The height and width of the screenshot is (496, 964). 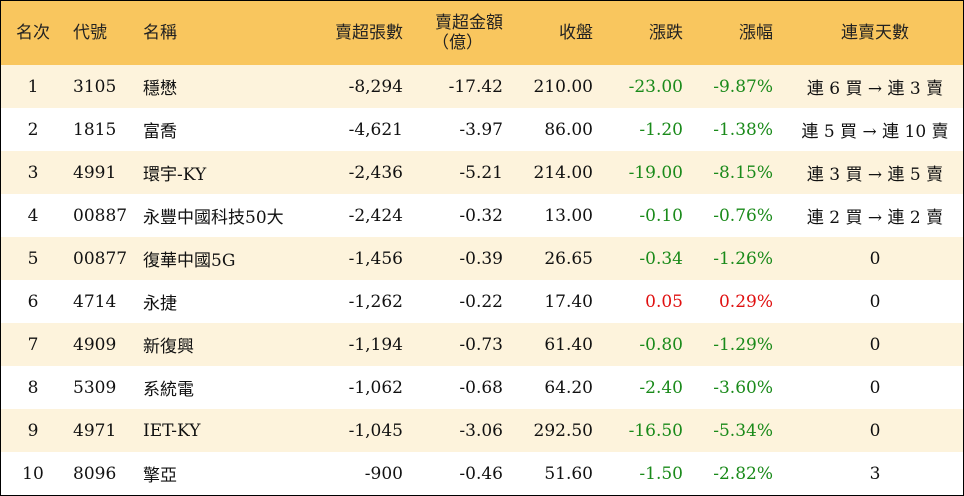 What do you see at coordinates (655, 86) in the screenshot?
I see `cell-change: -23.00` at bounding box center [655, 86].